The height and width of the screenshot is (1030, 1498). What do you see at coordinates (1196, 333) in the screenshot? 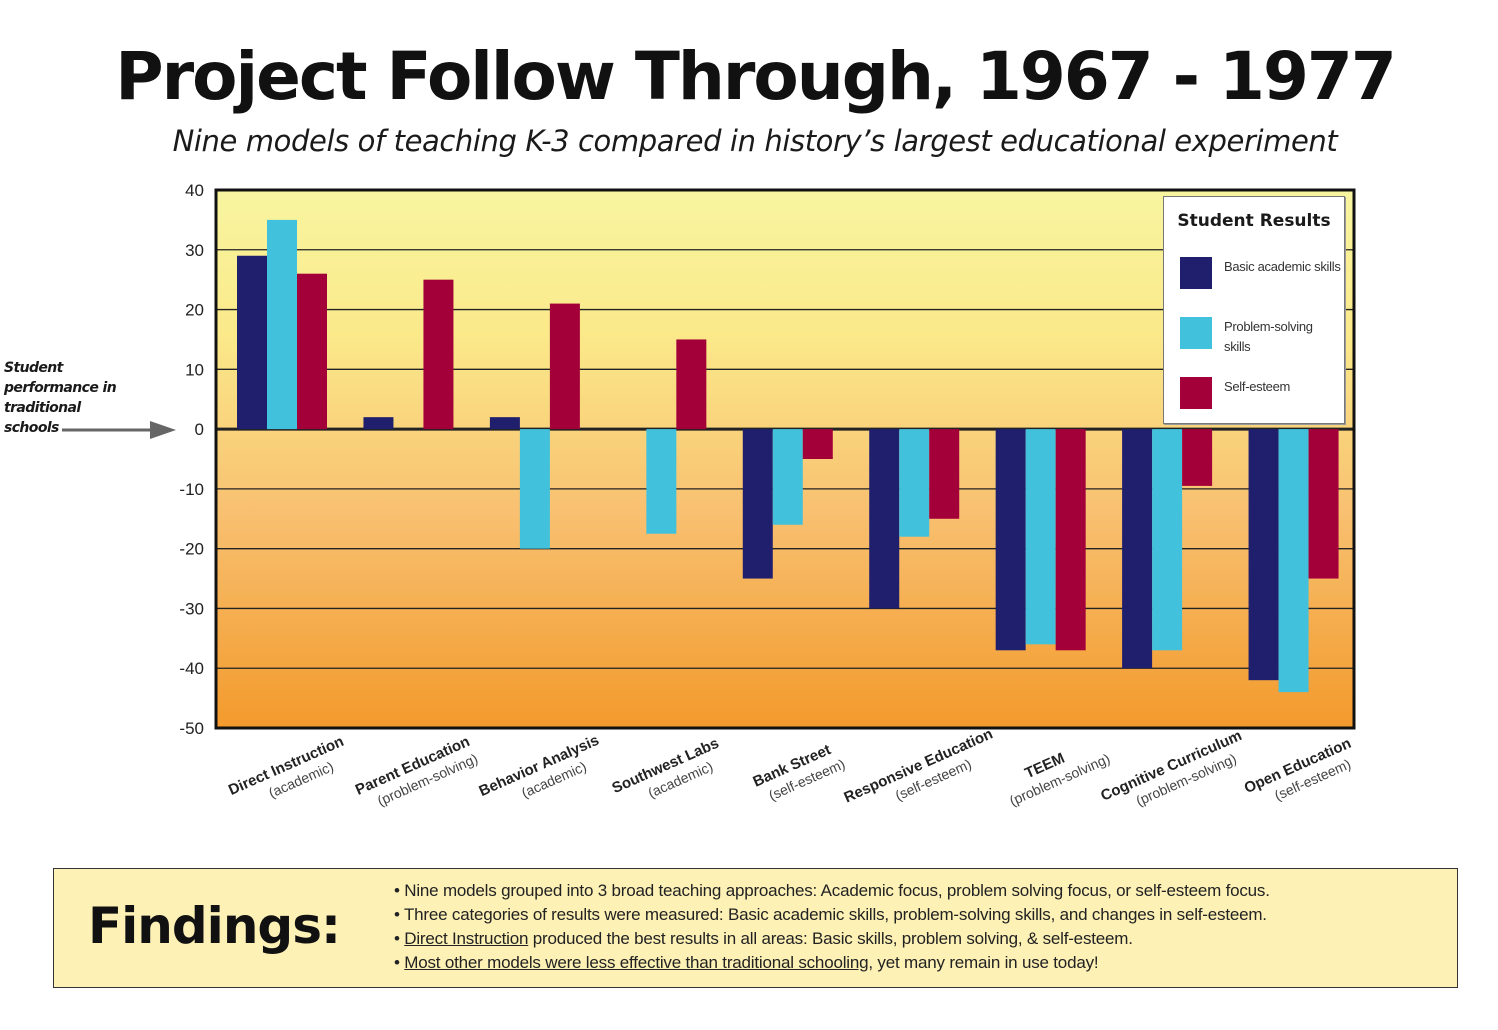
I see `legend-swatch-problem` at bounding box center [1196, 333].